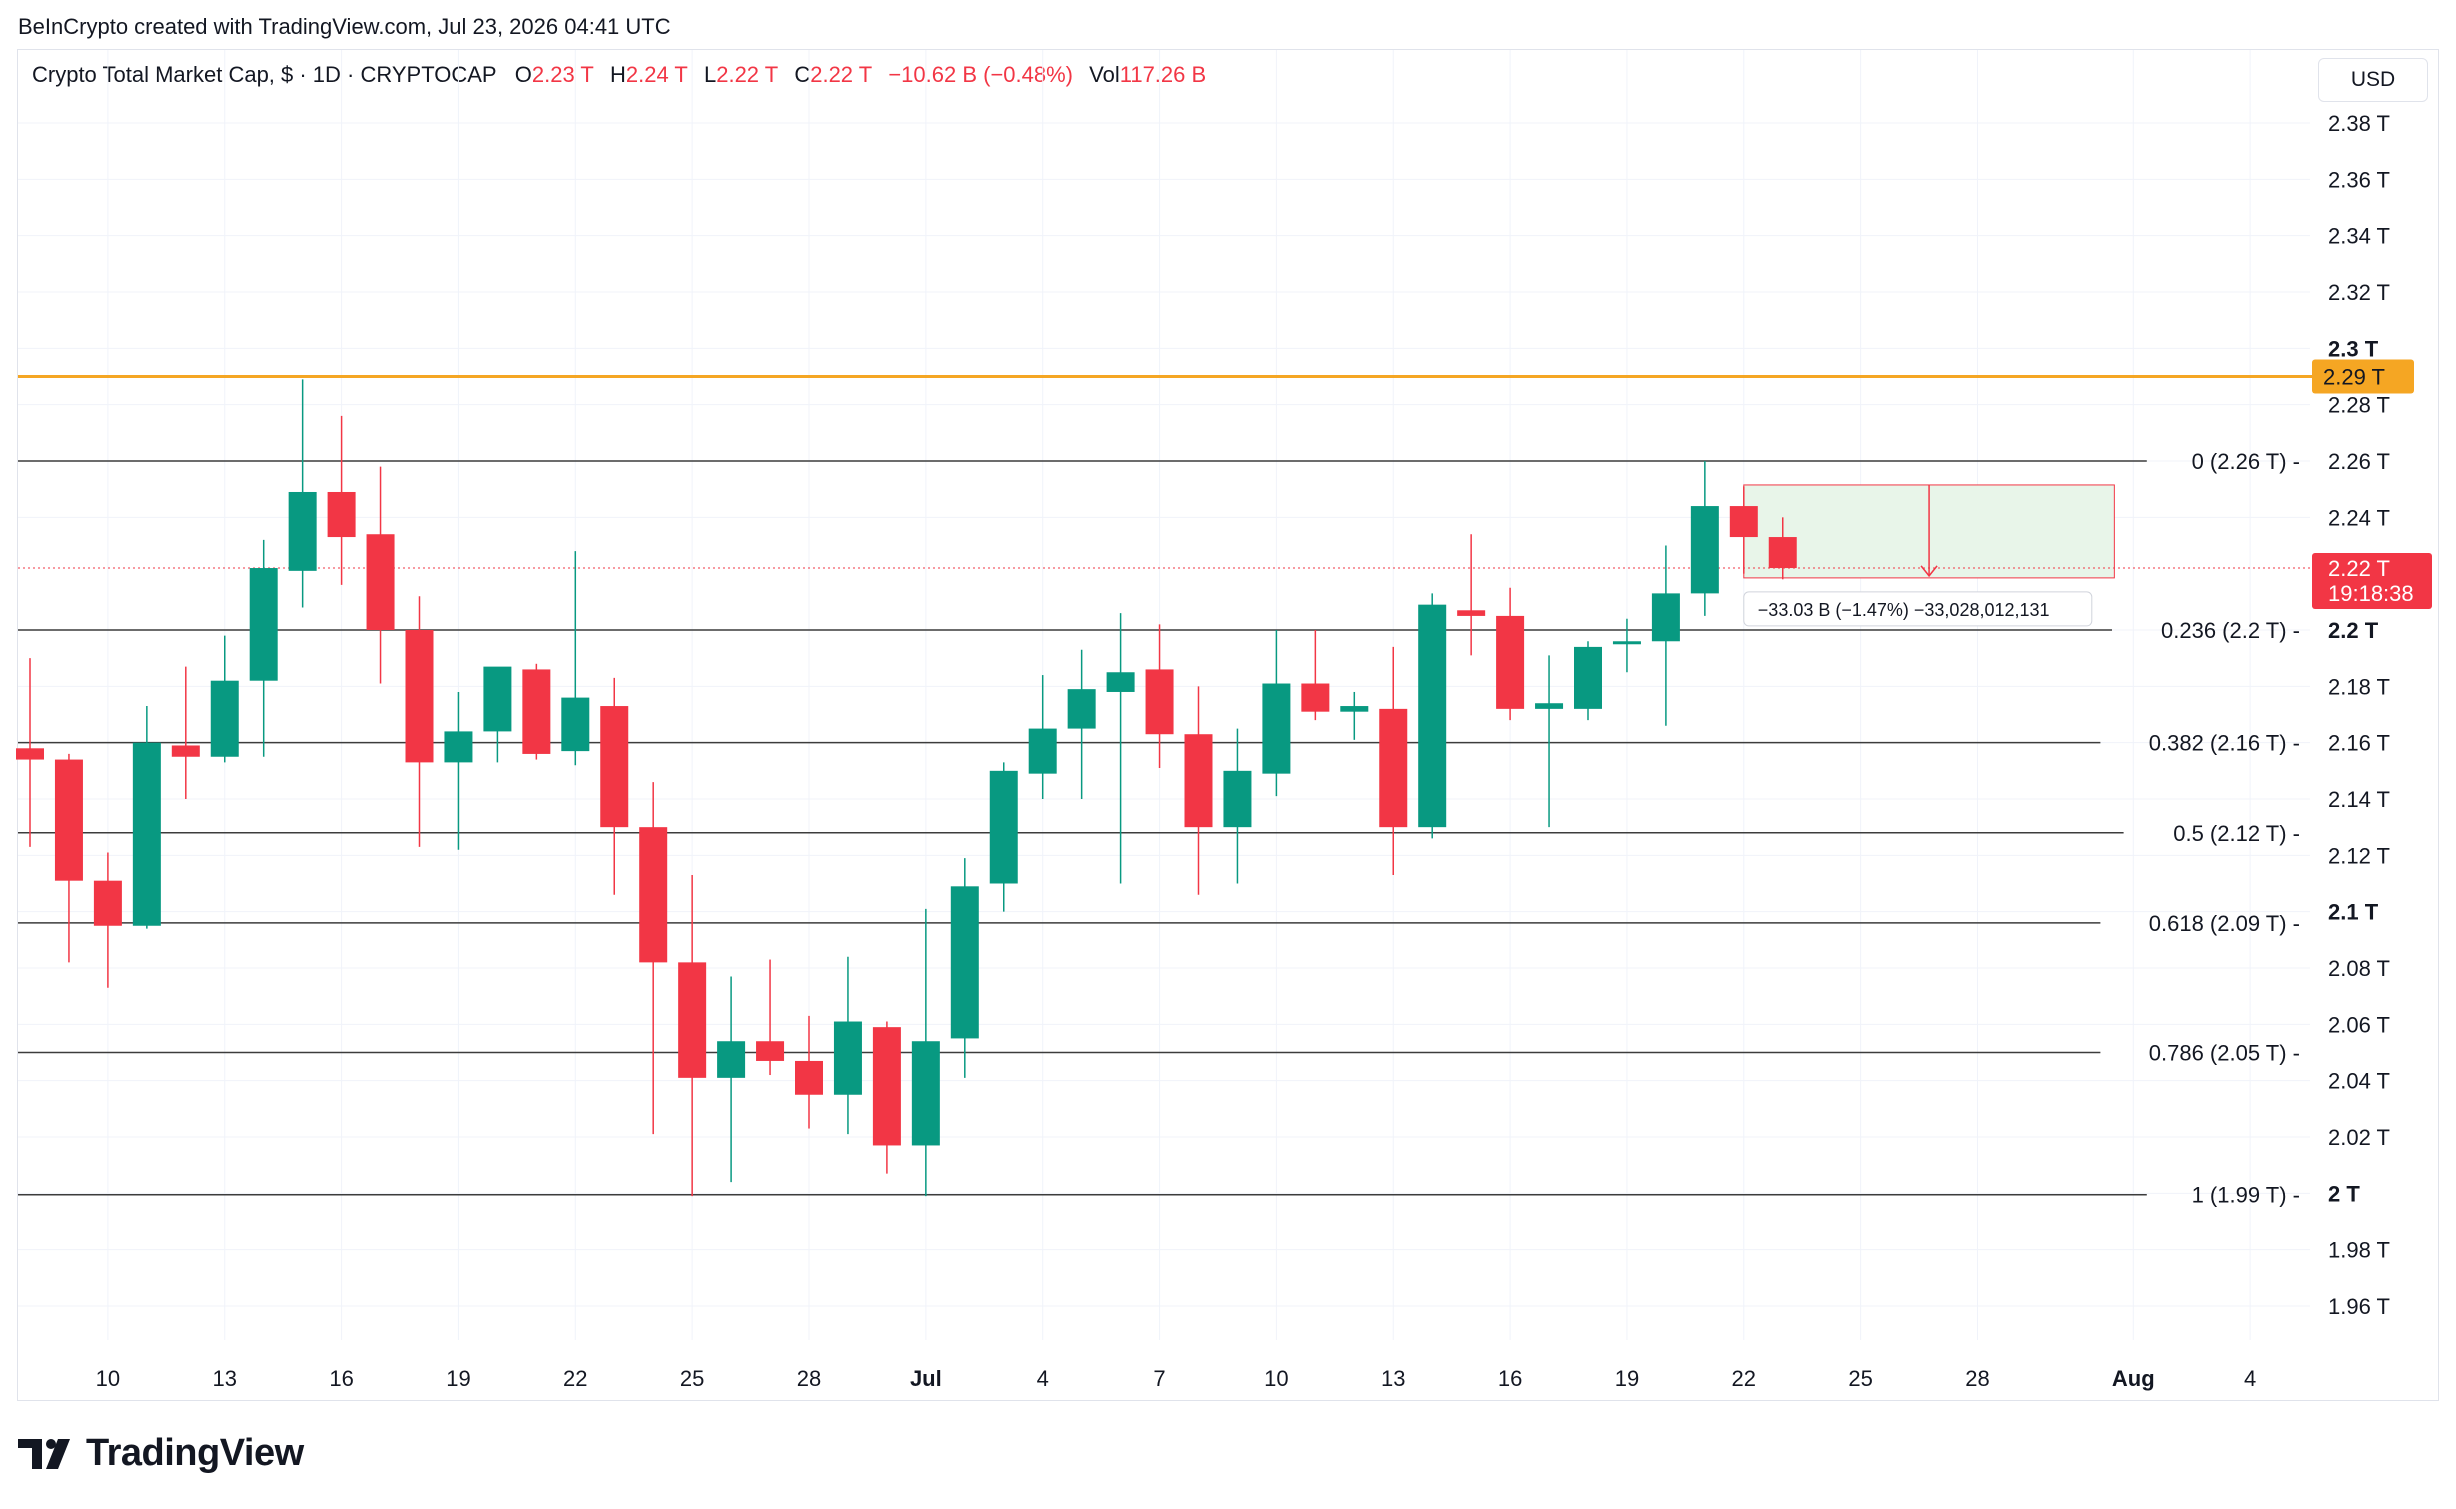 The width and height of the screenshot is (2456, 1509). What do you see at coordinates (562, 74) in the screenshot?
I see `legend-open-value: 2.23 T` at bounding box center [562, 74].